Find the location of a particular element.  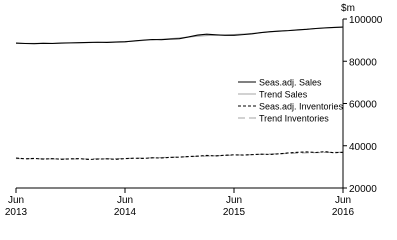

y-unit: $m is located at coordinates (348, 8).